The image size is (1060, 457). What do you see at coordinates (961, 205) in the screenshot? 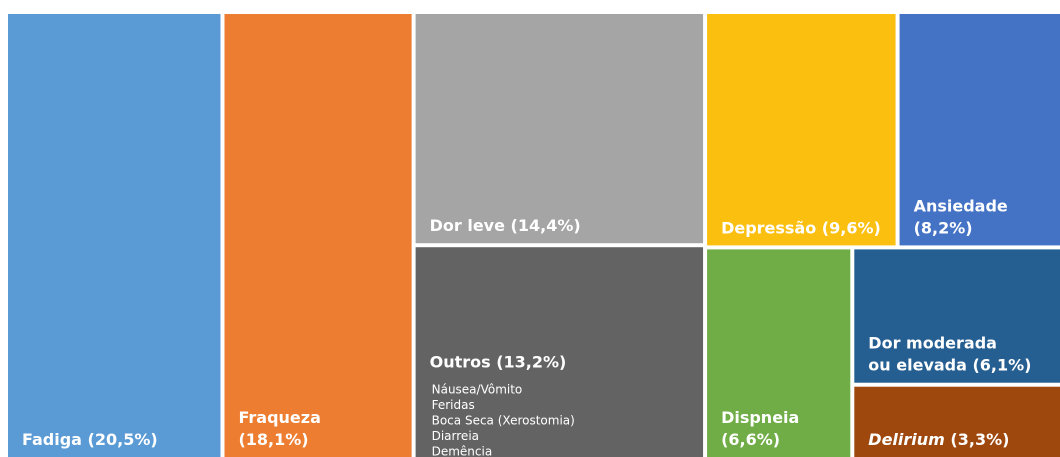
I see `tile-label: Ansiedade` at bounding box center [961, 205].